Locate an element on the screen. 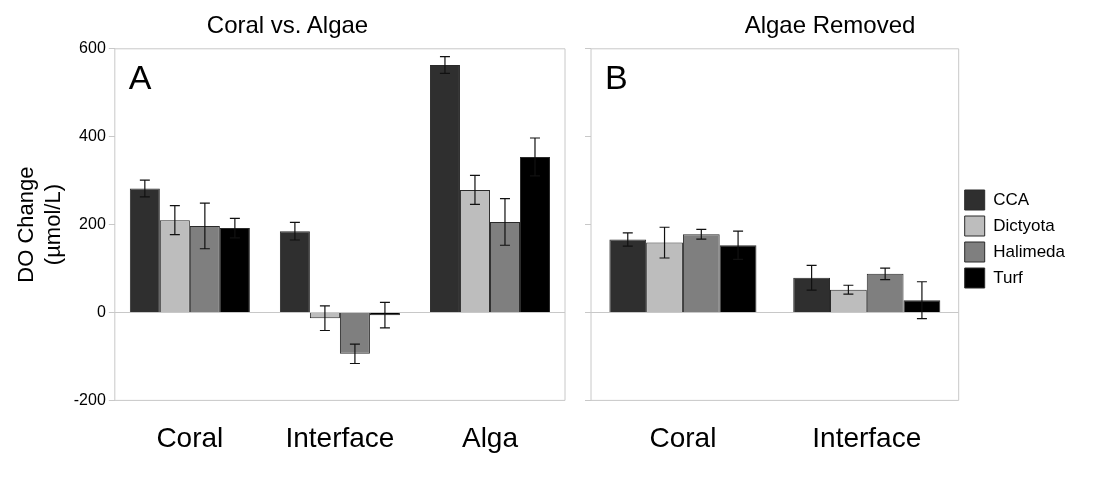  y-tick-label: 400 is located at coordinates (92, 136).